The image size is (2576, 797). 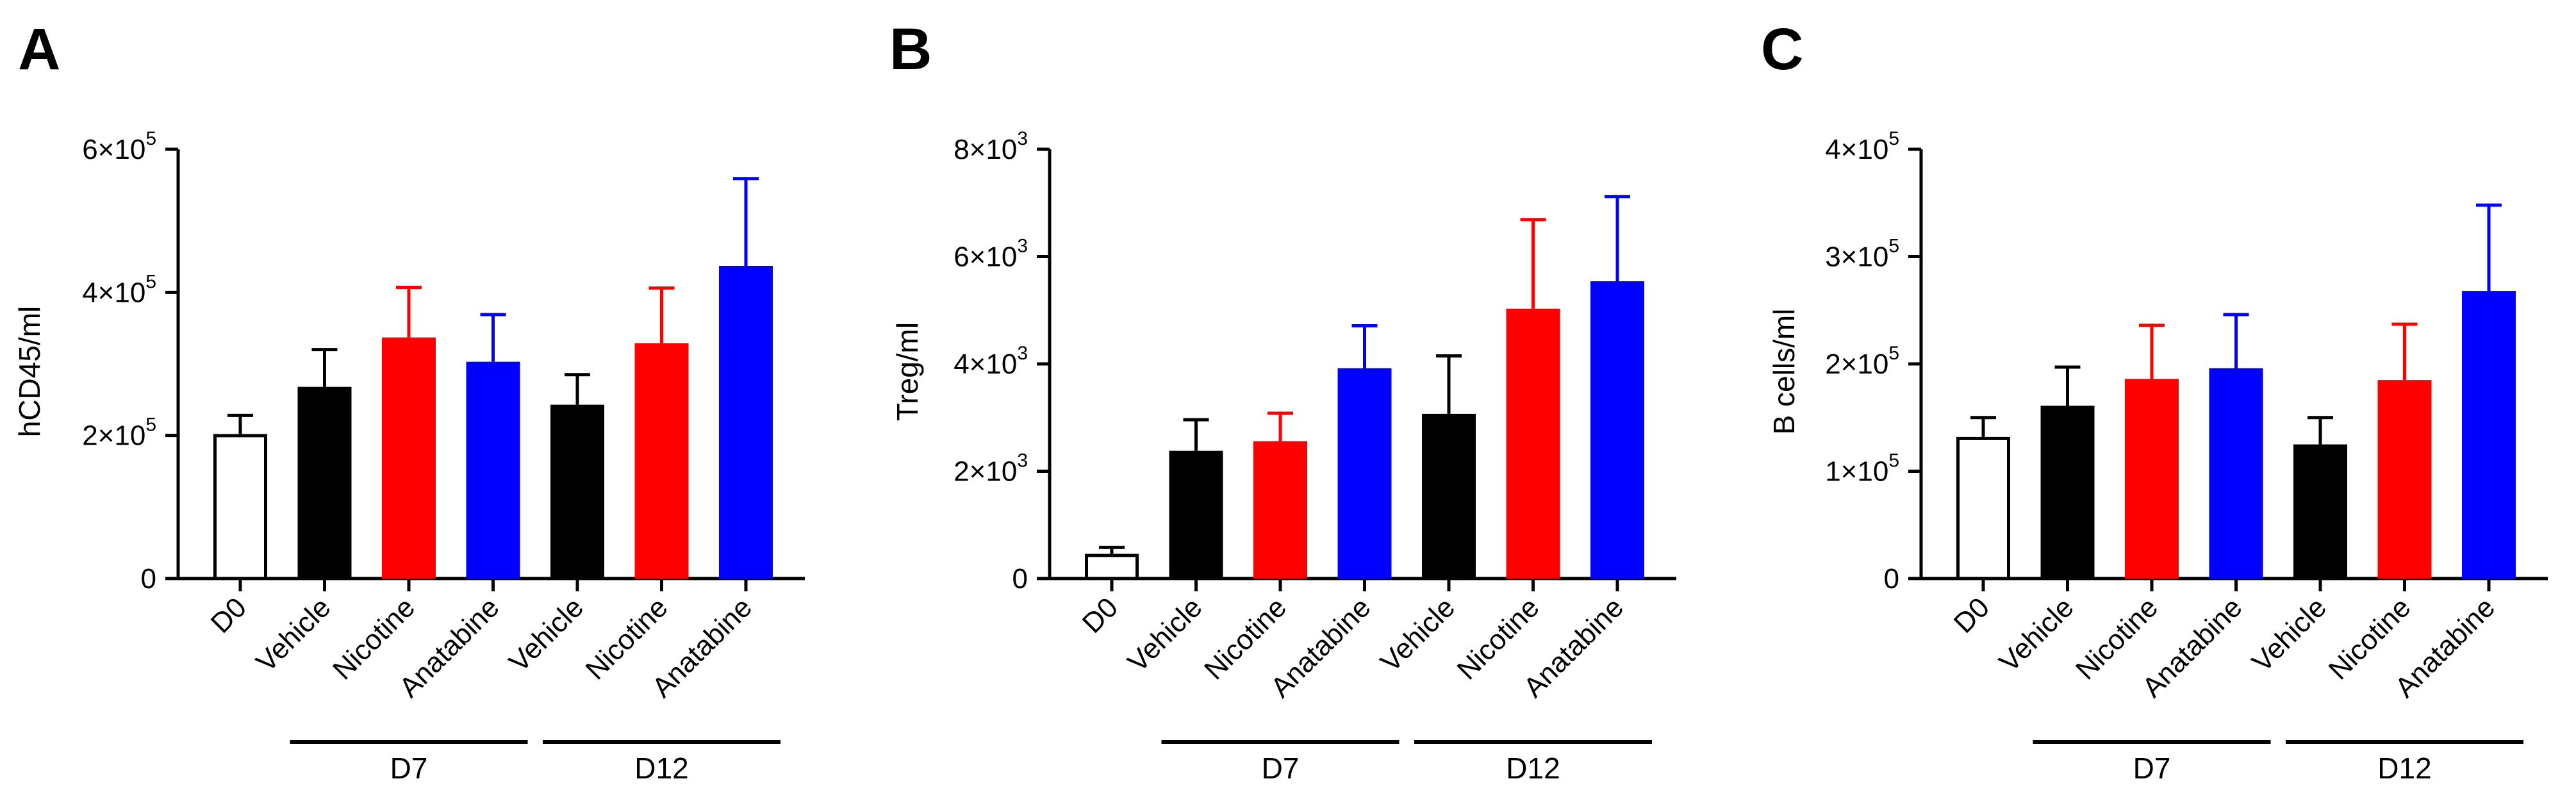 What do you see at coordinates (910, 49) in the screenshot?
I see `panel-b-letter: B` at bounding box center [910, 49].